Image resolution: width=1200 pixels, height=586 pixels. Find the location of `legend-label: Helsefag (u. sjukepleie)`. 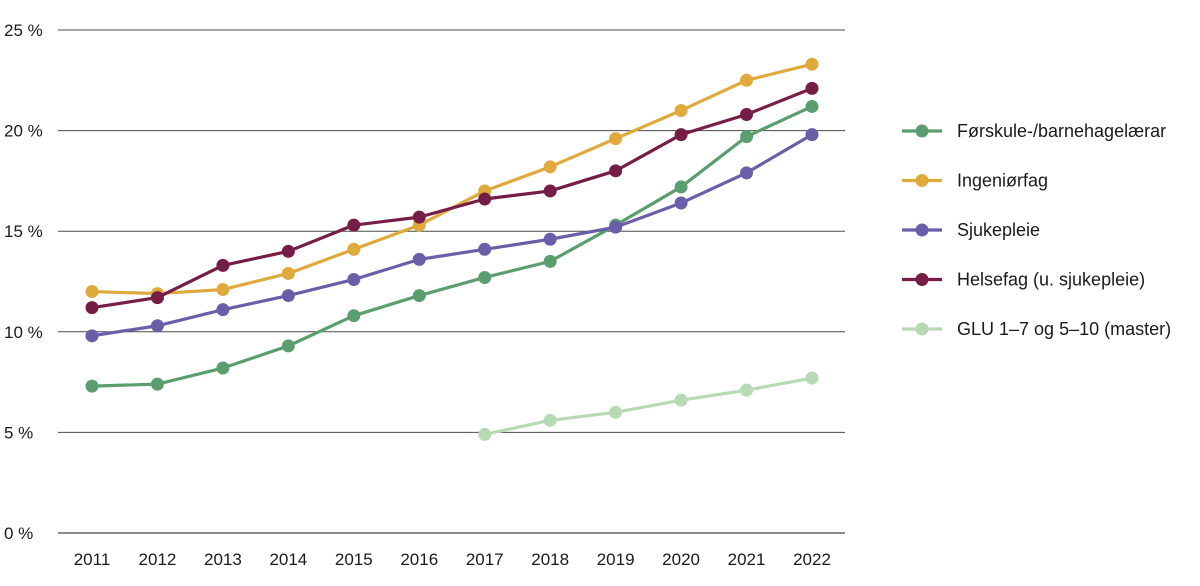

legend-label: Helsefag (u. sjukepleie) is located at coordinates (1051, 280).